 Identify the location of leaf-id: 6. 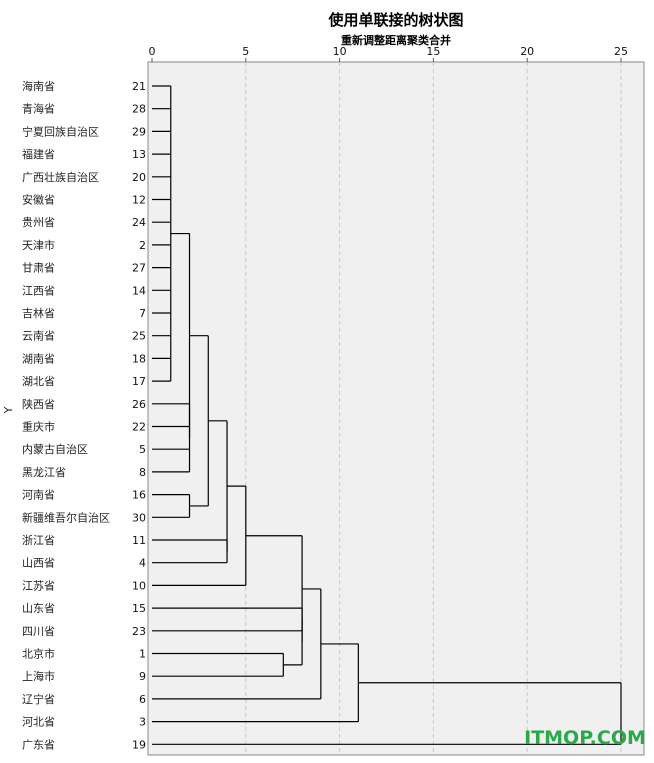
(142, 699).